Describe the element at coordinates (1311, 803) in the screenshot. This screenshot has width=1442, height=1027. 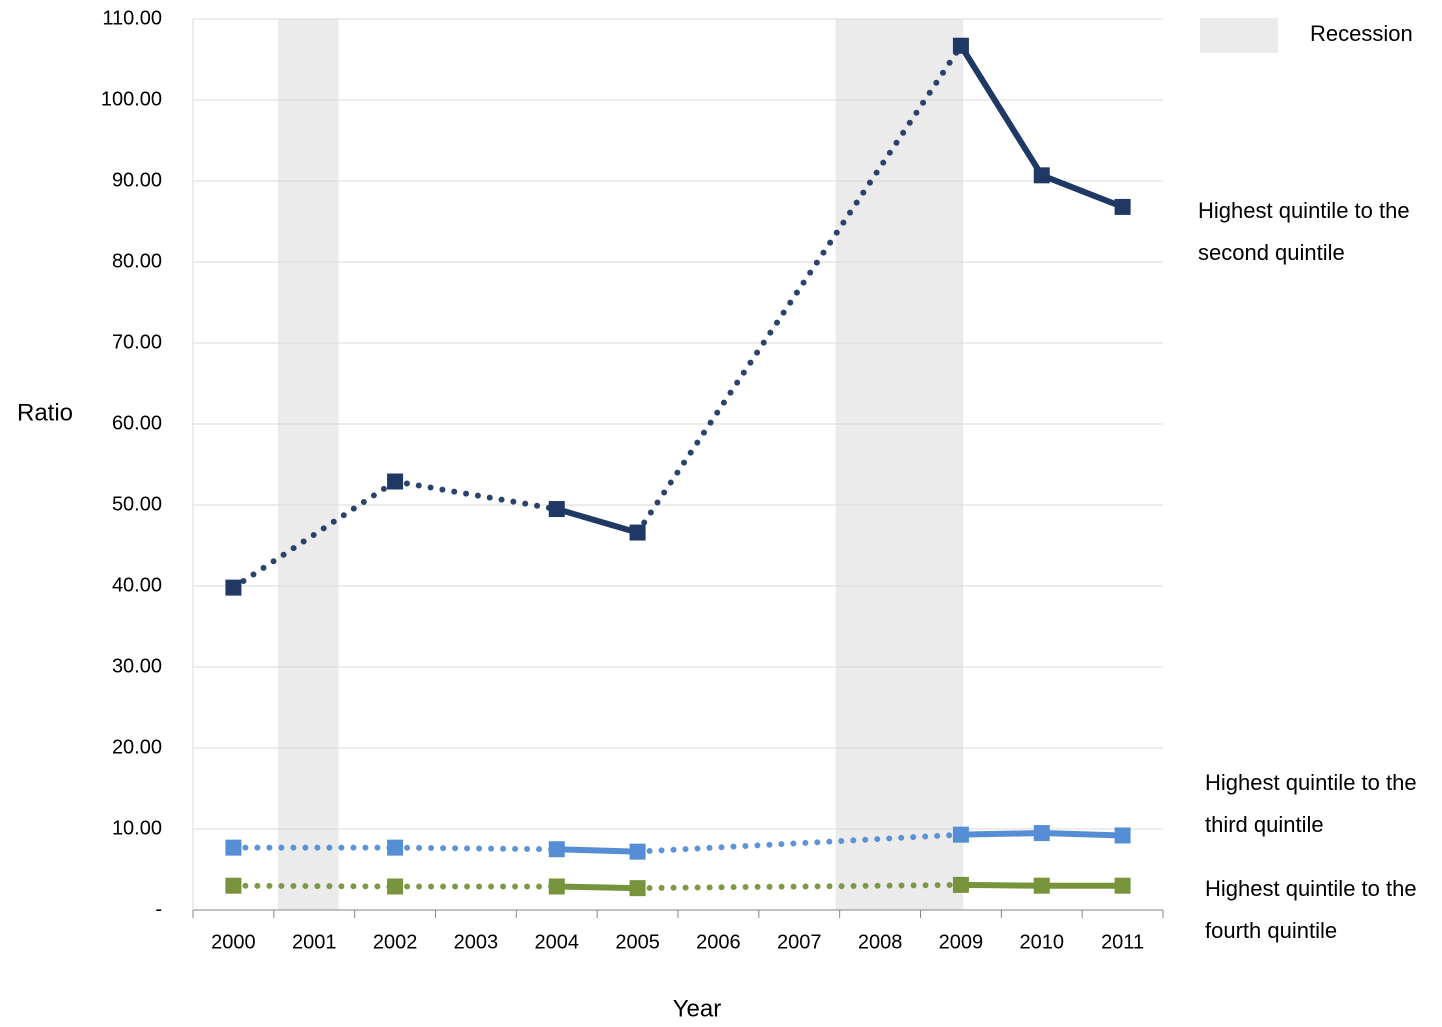
I see `series-label: Highest quintile to the third quintile` at that location.